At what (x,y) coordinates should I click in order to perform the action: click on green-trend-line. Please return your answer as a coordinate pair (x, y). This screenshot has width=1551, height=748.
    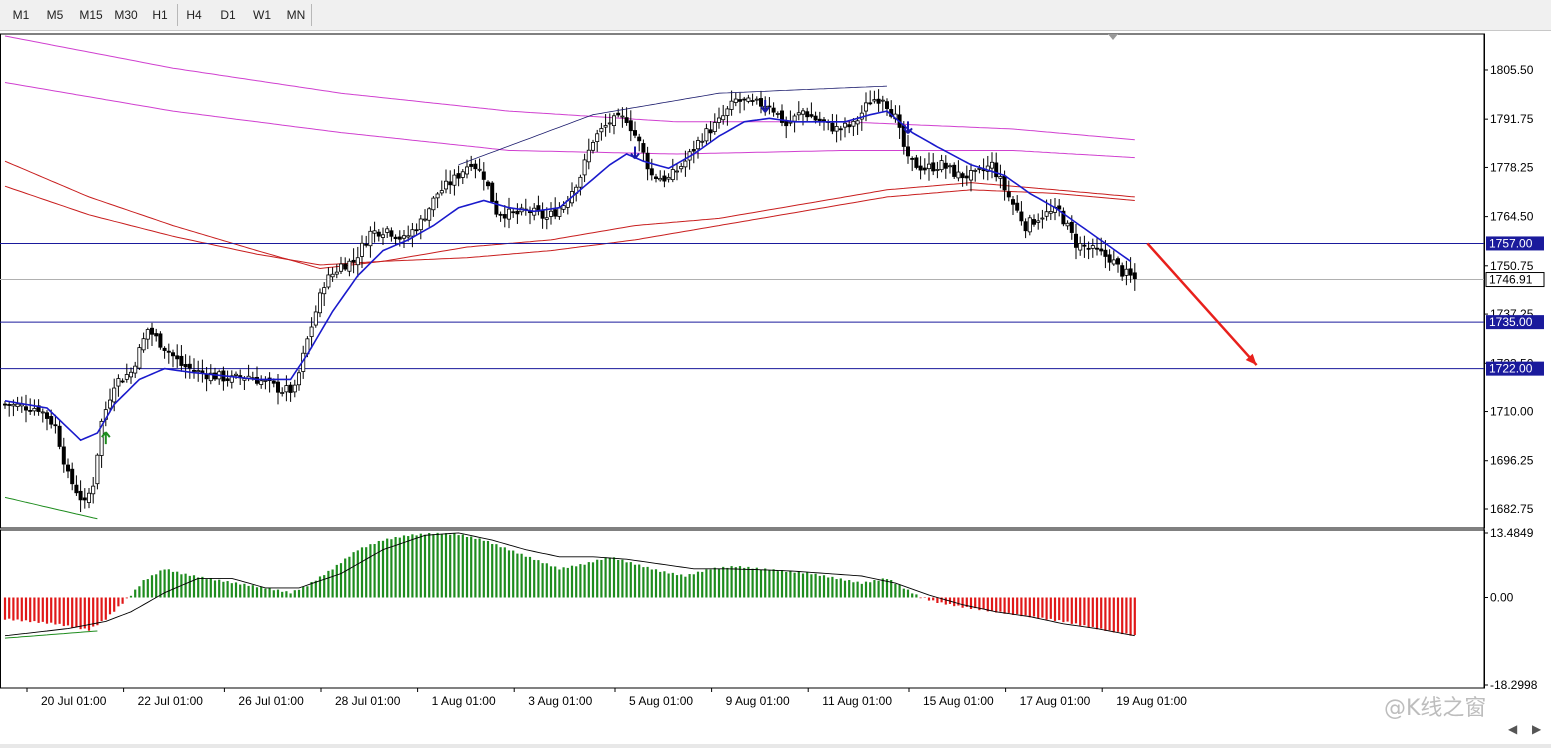
    Looking at the image, I should click on (51, 508).